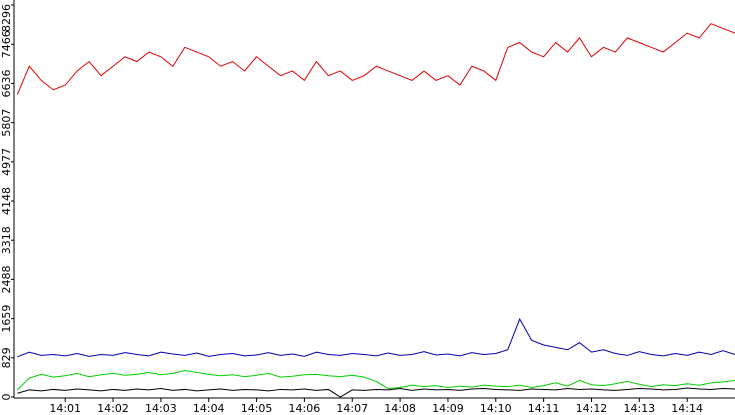  I want to click on x-tick-label: 14:08, so click(400, 408).